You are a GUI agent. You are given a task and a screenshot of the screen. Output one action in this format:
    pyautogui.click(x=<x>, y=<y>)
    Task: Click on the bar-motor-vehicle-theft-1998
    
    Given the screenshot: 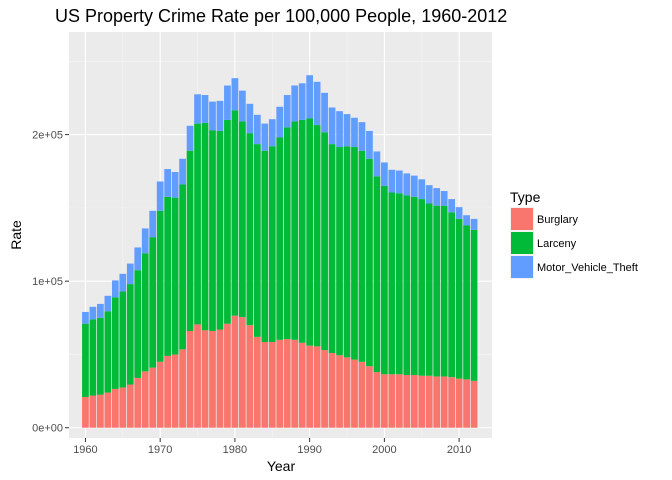 What is the action you would take?
    pyautogui.click(x=369, y=144)
    